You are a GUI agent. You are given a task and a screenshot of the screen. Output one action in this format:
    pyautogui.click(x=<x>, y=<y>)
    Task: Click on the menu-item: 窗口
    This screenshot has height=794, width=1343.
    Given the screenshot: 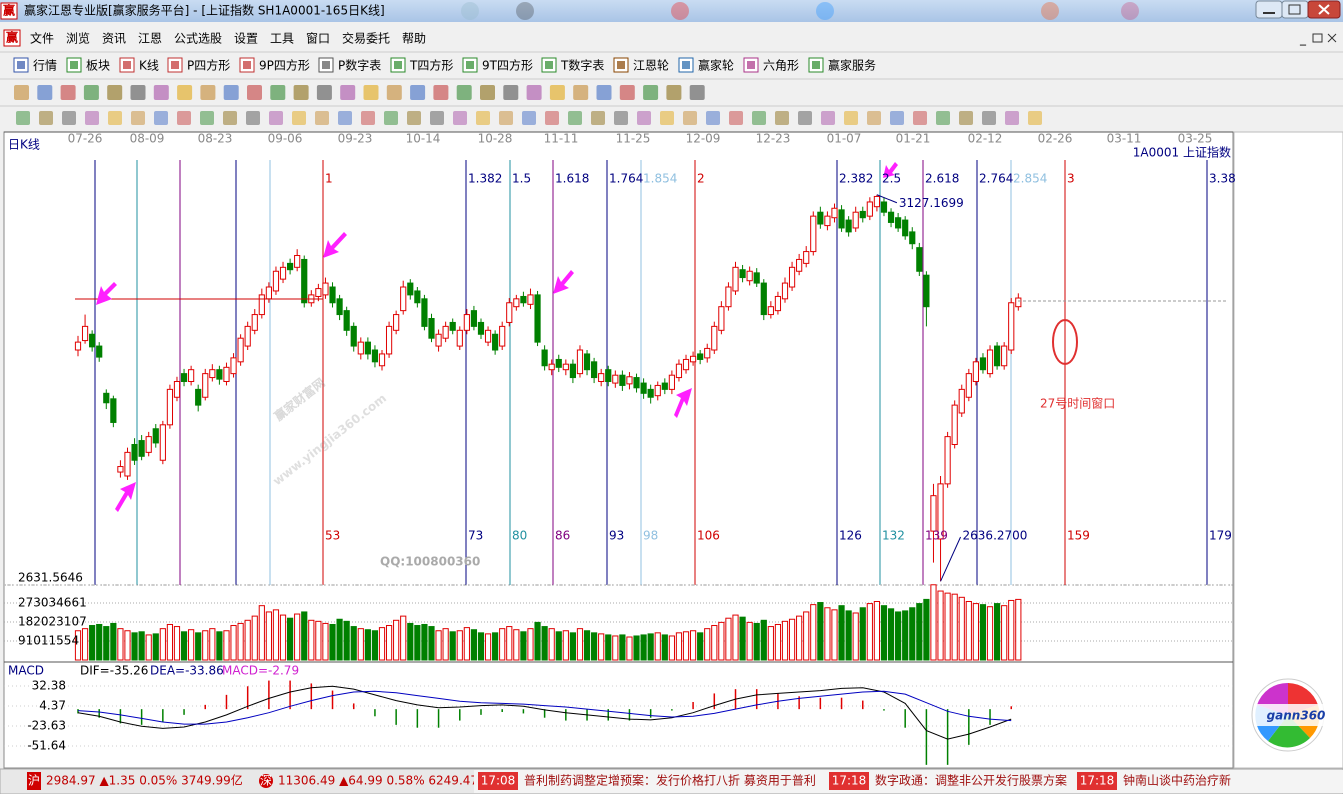 What is the action you would take?
    pyautogui.click(x=318, y=39)
    